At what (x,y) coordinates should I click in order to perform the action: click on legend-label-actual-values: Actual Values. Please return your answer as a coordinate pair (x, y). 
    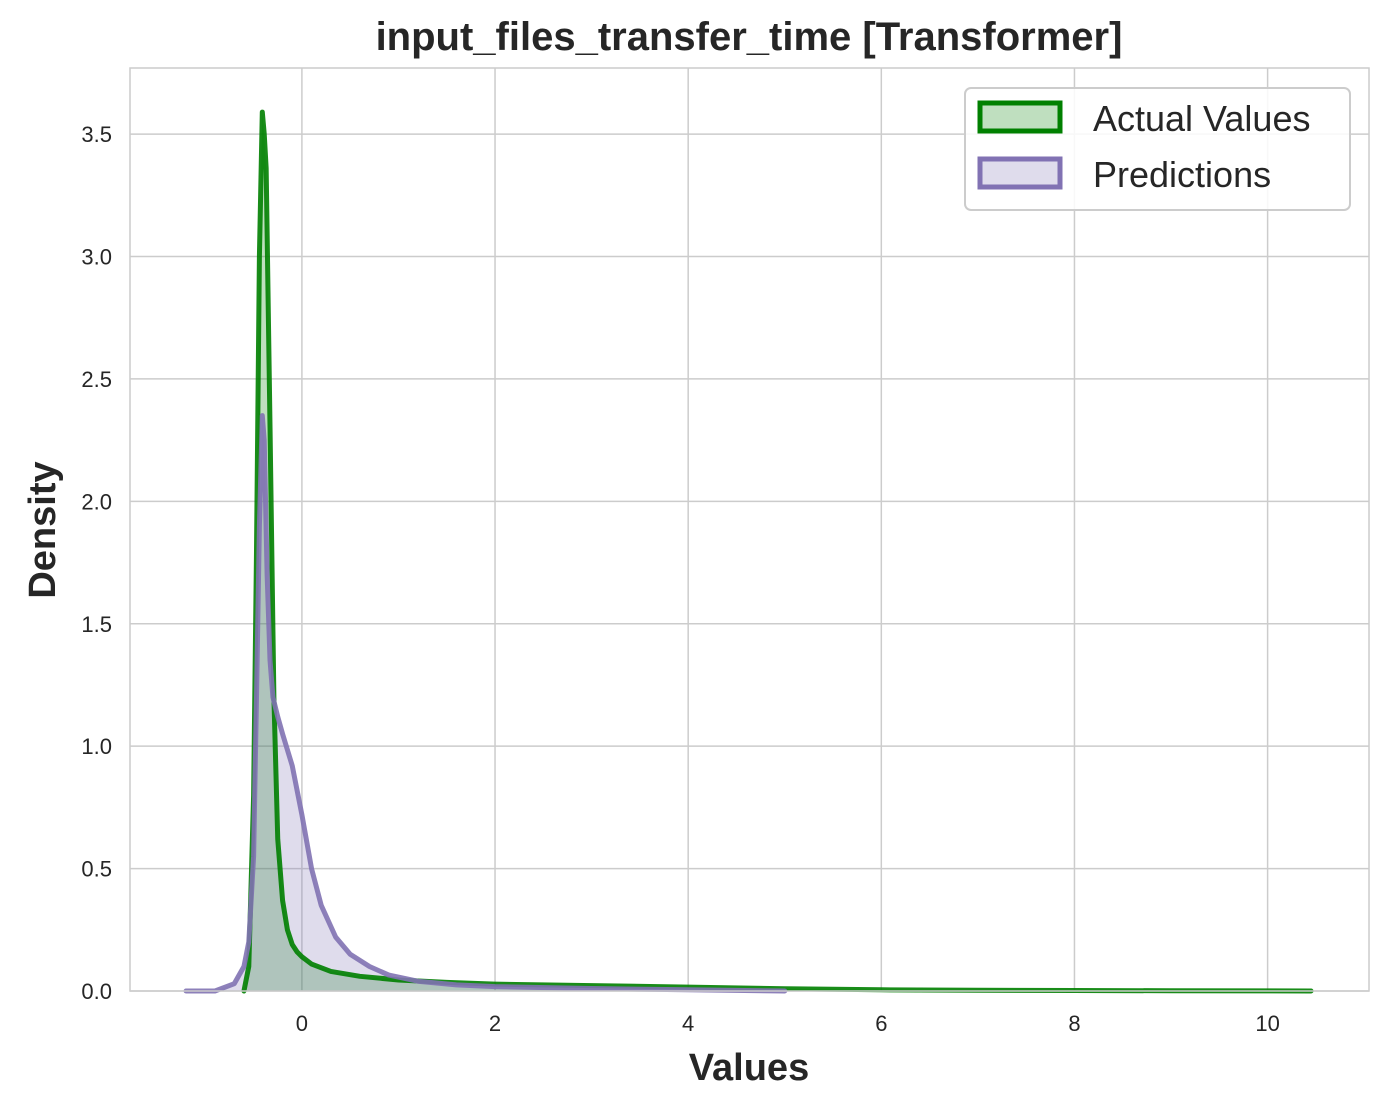
    Looking at the image, I should click on (1201, 118).